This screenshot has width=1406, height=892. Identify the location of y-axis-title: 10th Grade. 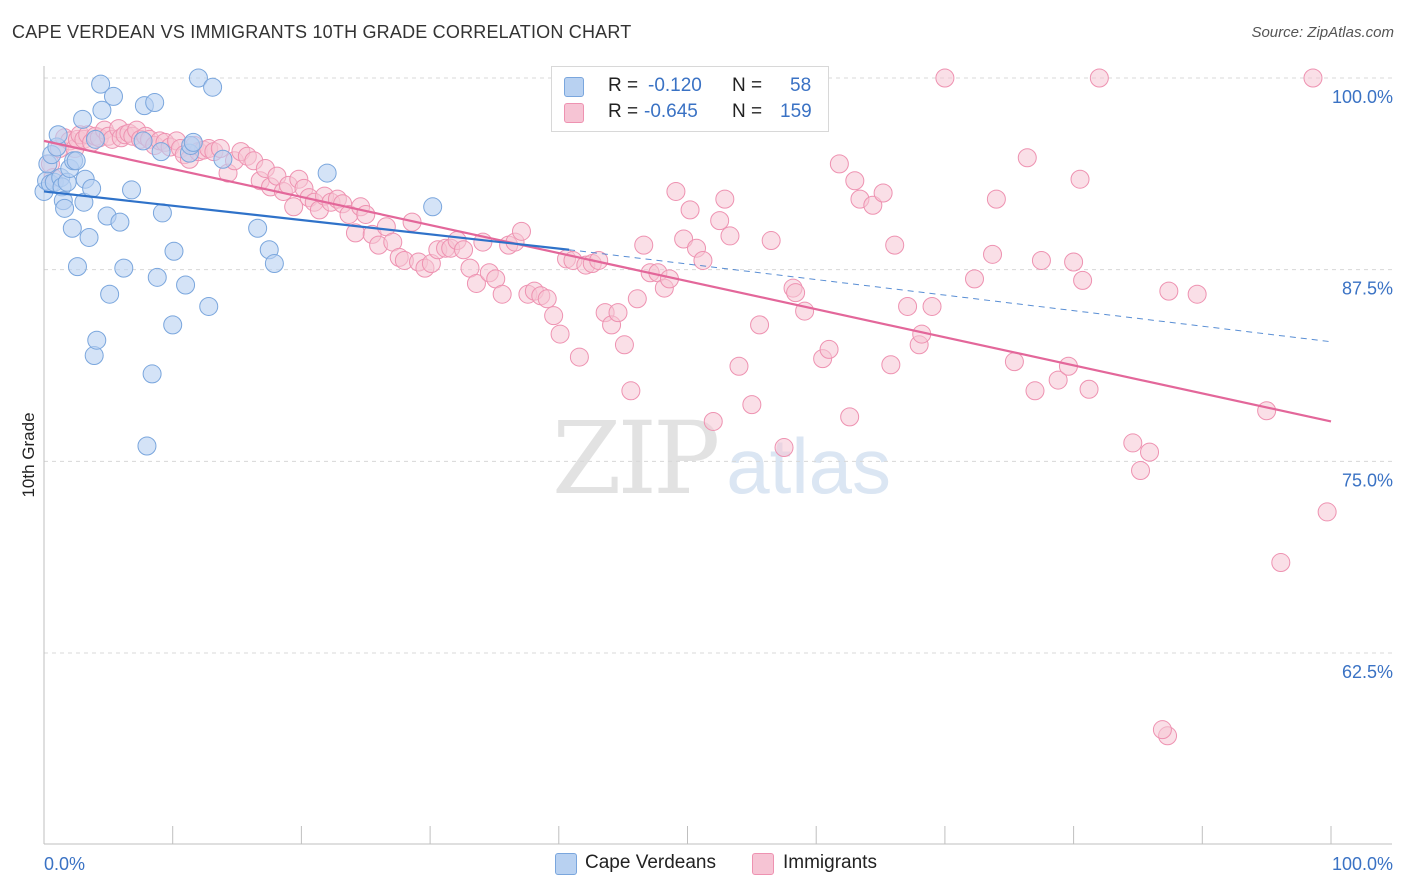
(28, 454).